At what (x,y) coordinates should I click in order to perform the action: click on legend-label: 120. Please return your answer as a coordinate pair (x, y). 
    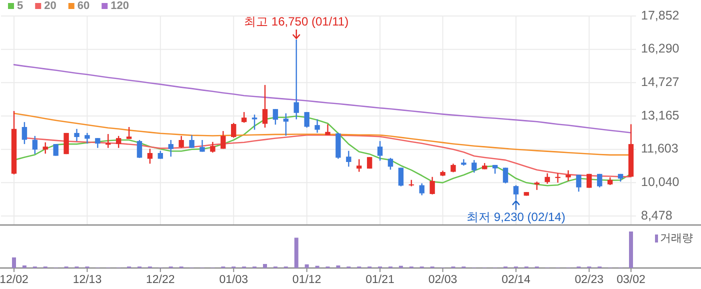
    Looking at the image, I should click on (119, 6).